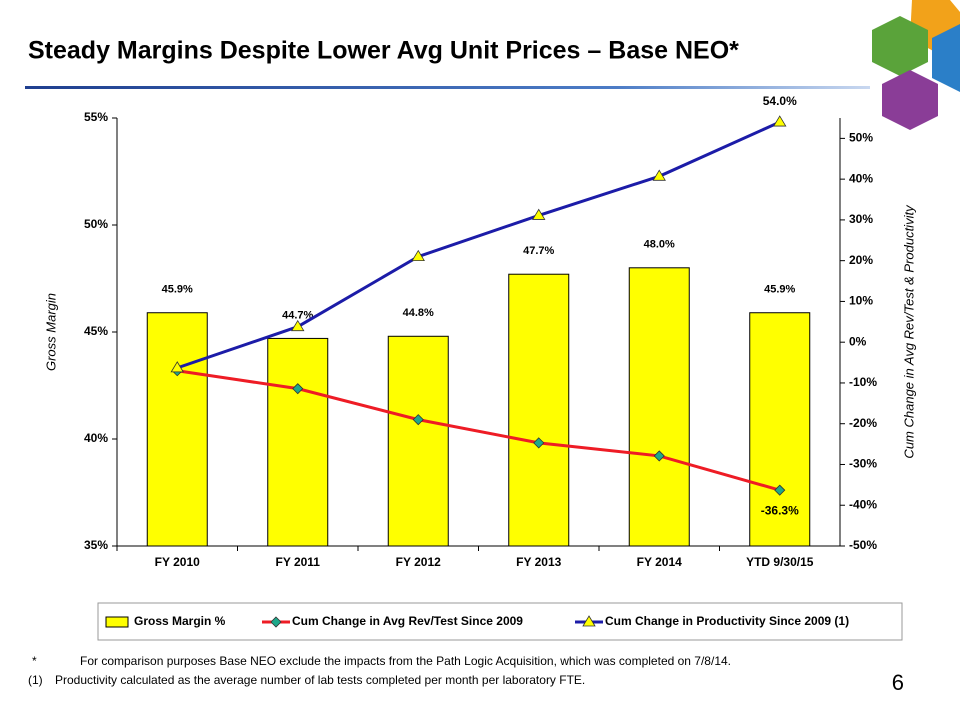 This screenshot has height=720, width=960. What do you see at coordinates (35, 680) in the screenshot?
I see `footnote-marker: (1)` at bounding box center [35, 680].